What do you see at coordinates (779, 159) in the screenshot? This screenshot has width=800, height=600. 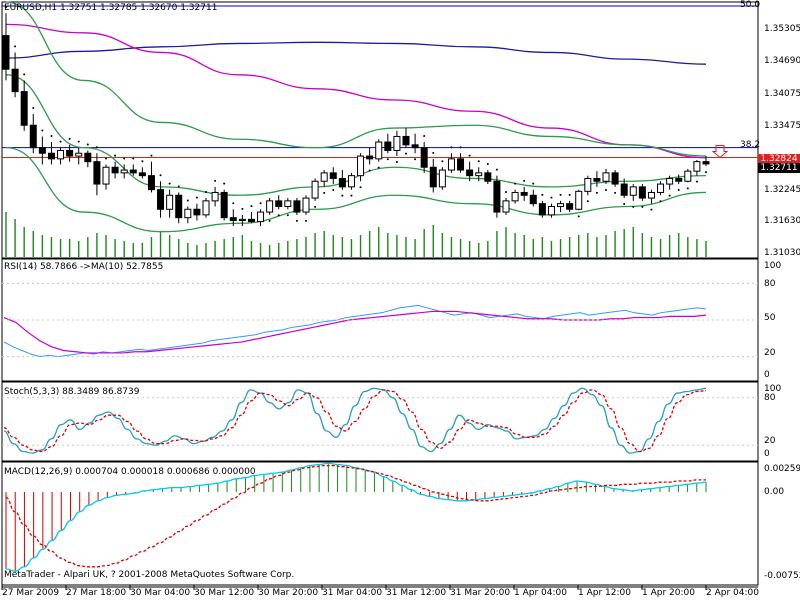 I see `bid-price-box: 1.32824` at bounding box center [779, 159].